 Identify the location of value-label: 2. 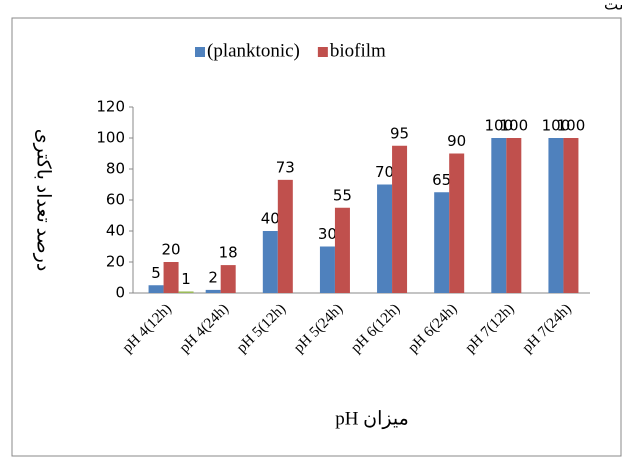
(213, 277).